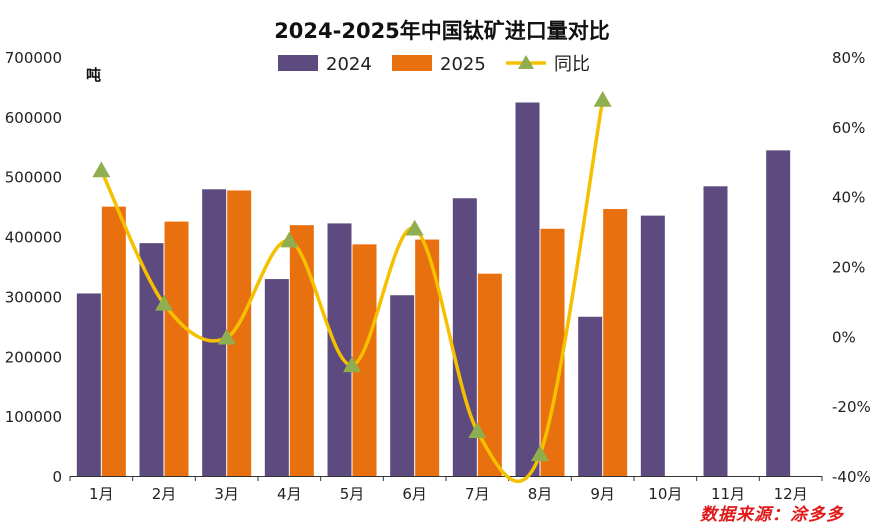 This screenshot has height=532, width=885. I want to click on legend-marker-yoy, so click(526, 62).